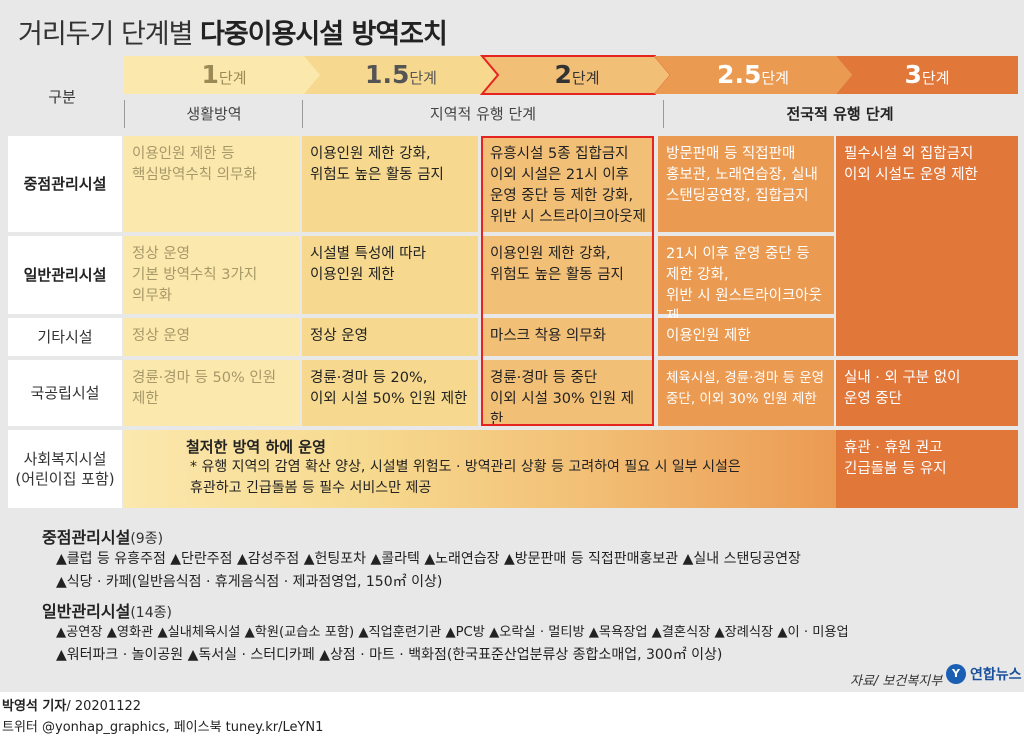  I want to click on stage-2-5-header: 2.5단계, so click(753, 75).